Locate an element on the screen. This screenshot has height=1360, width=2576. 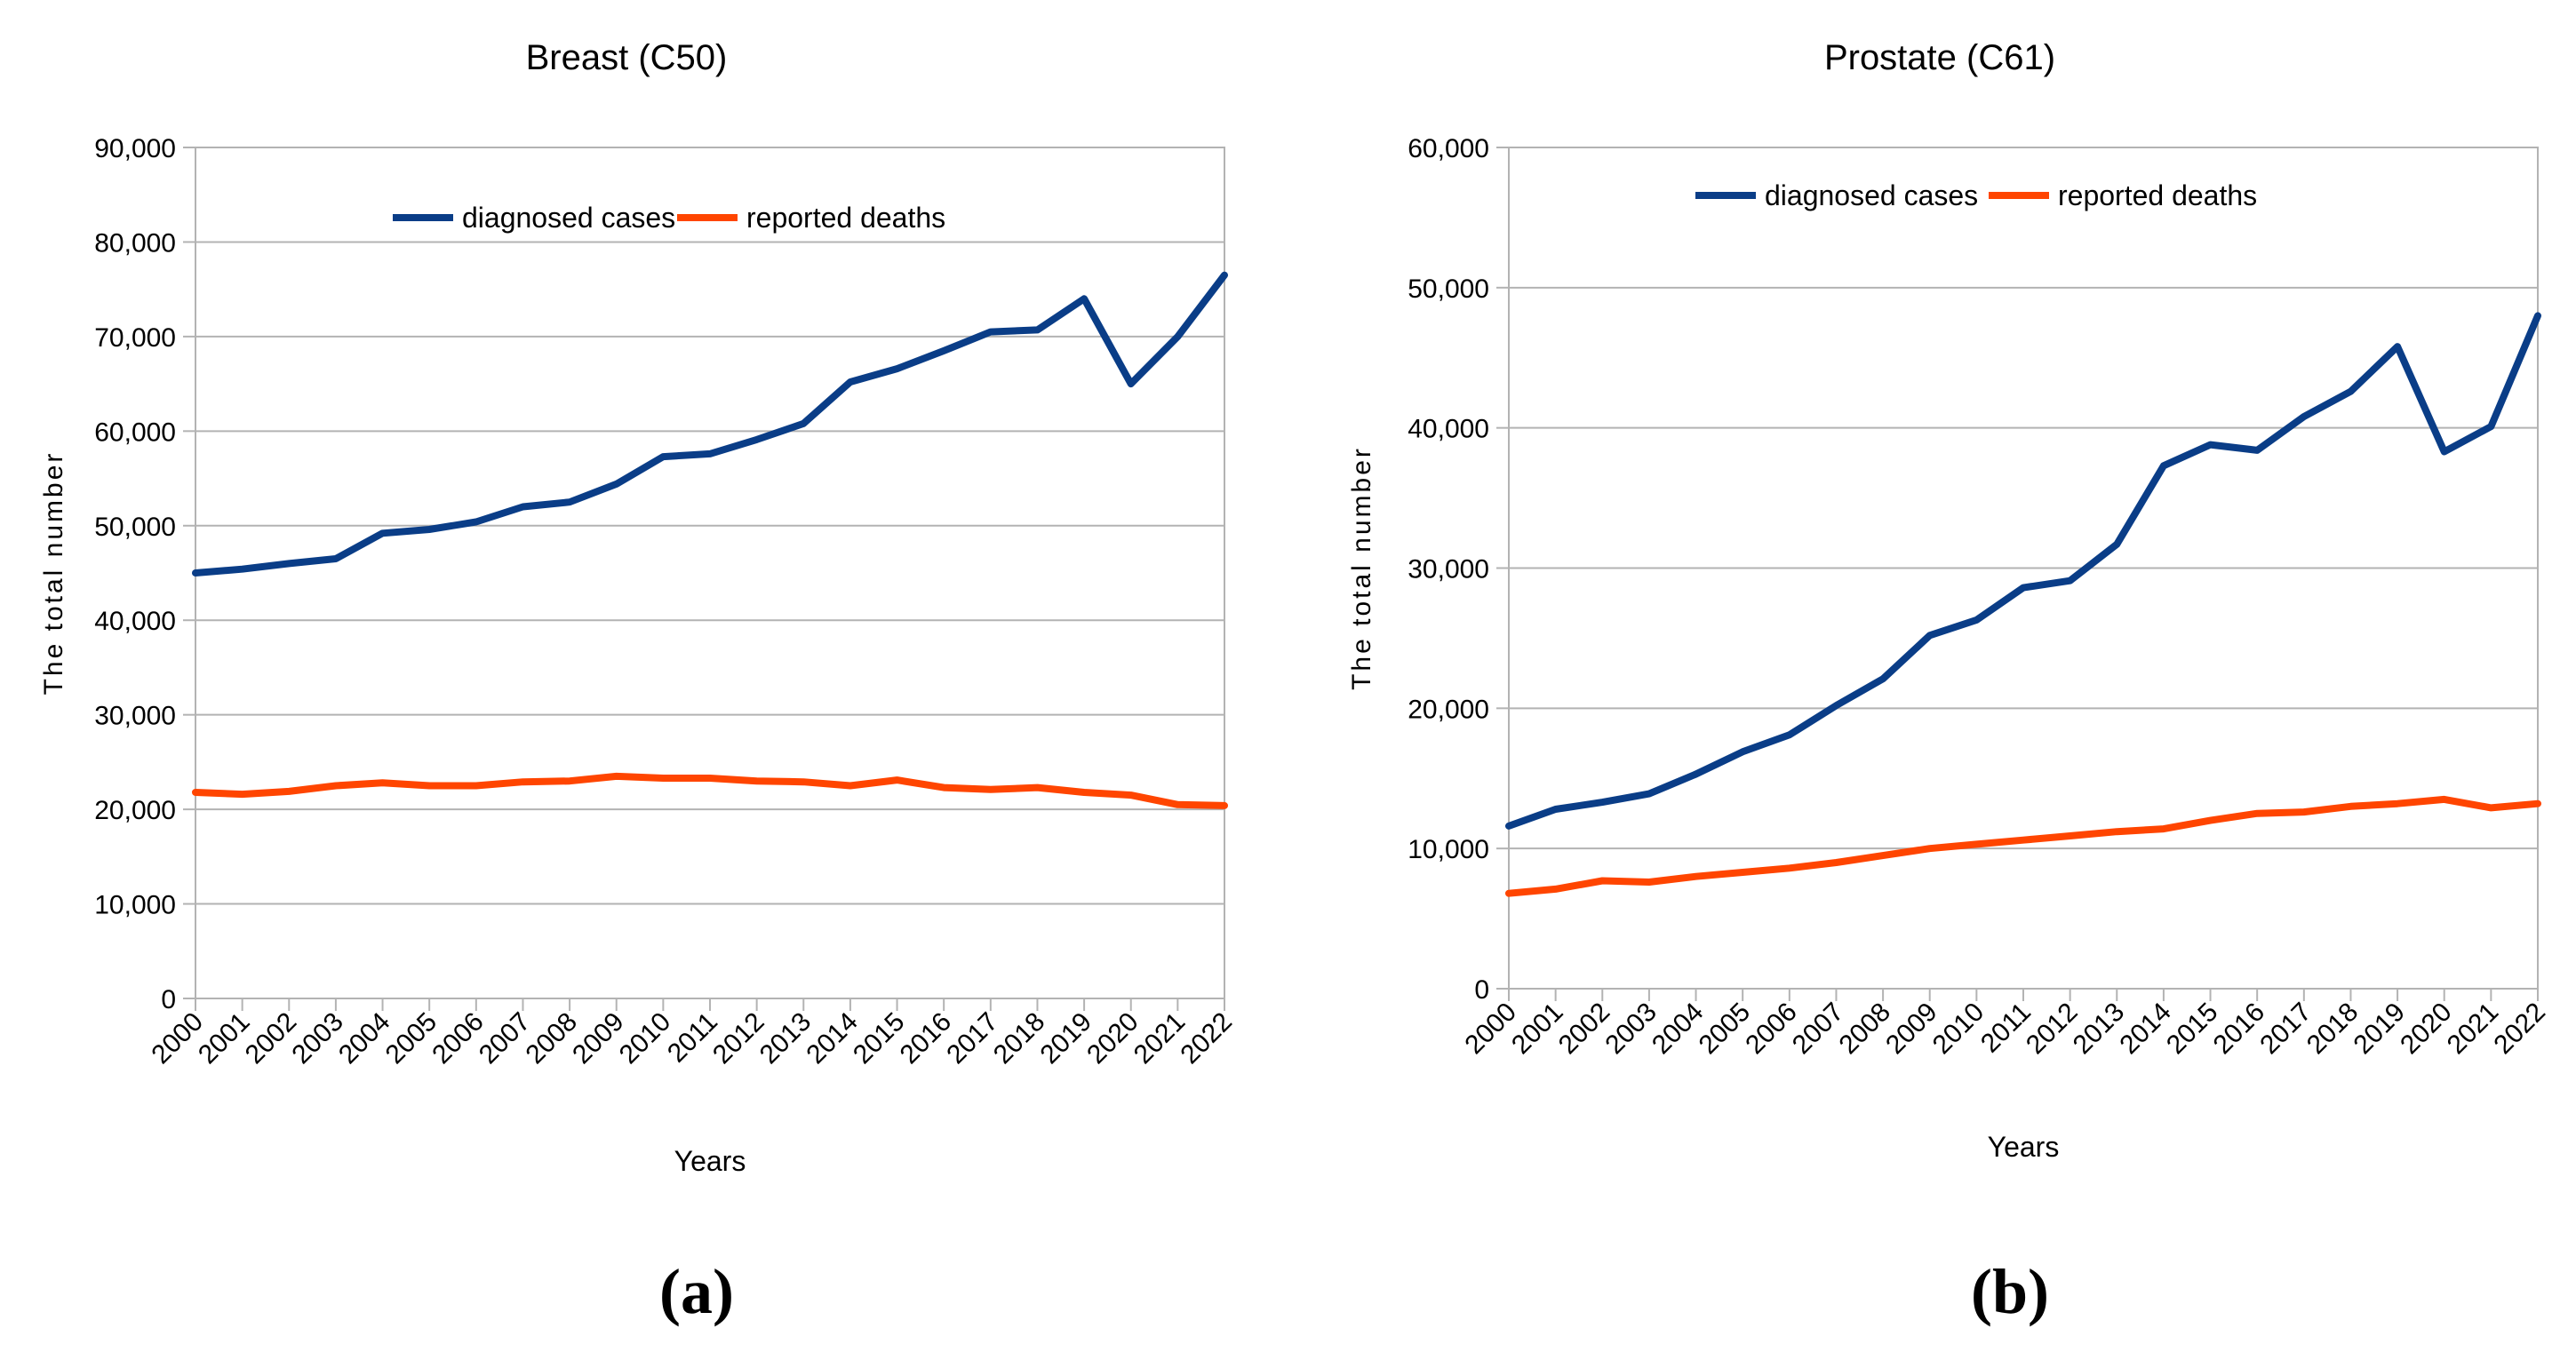
panel-label: (a) is located at coordinates (697, 1291).